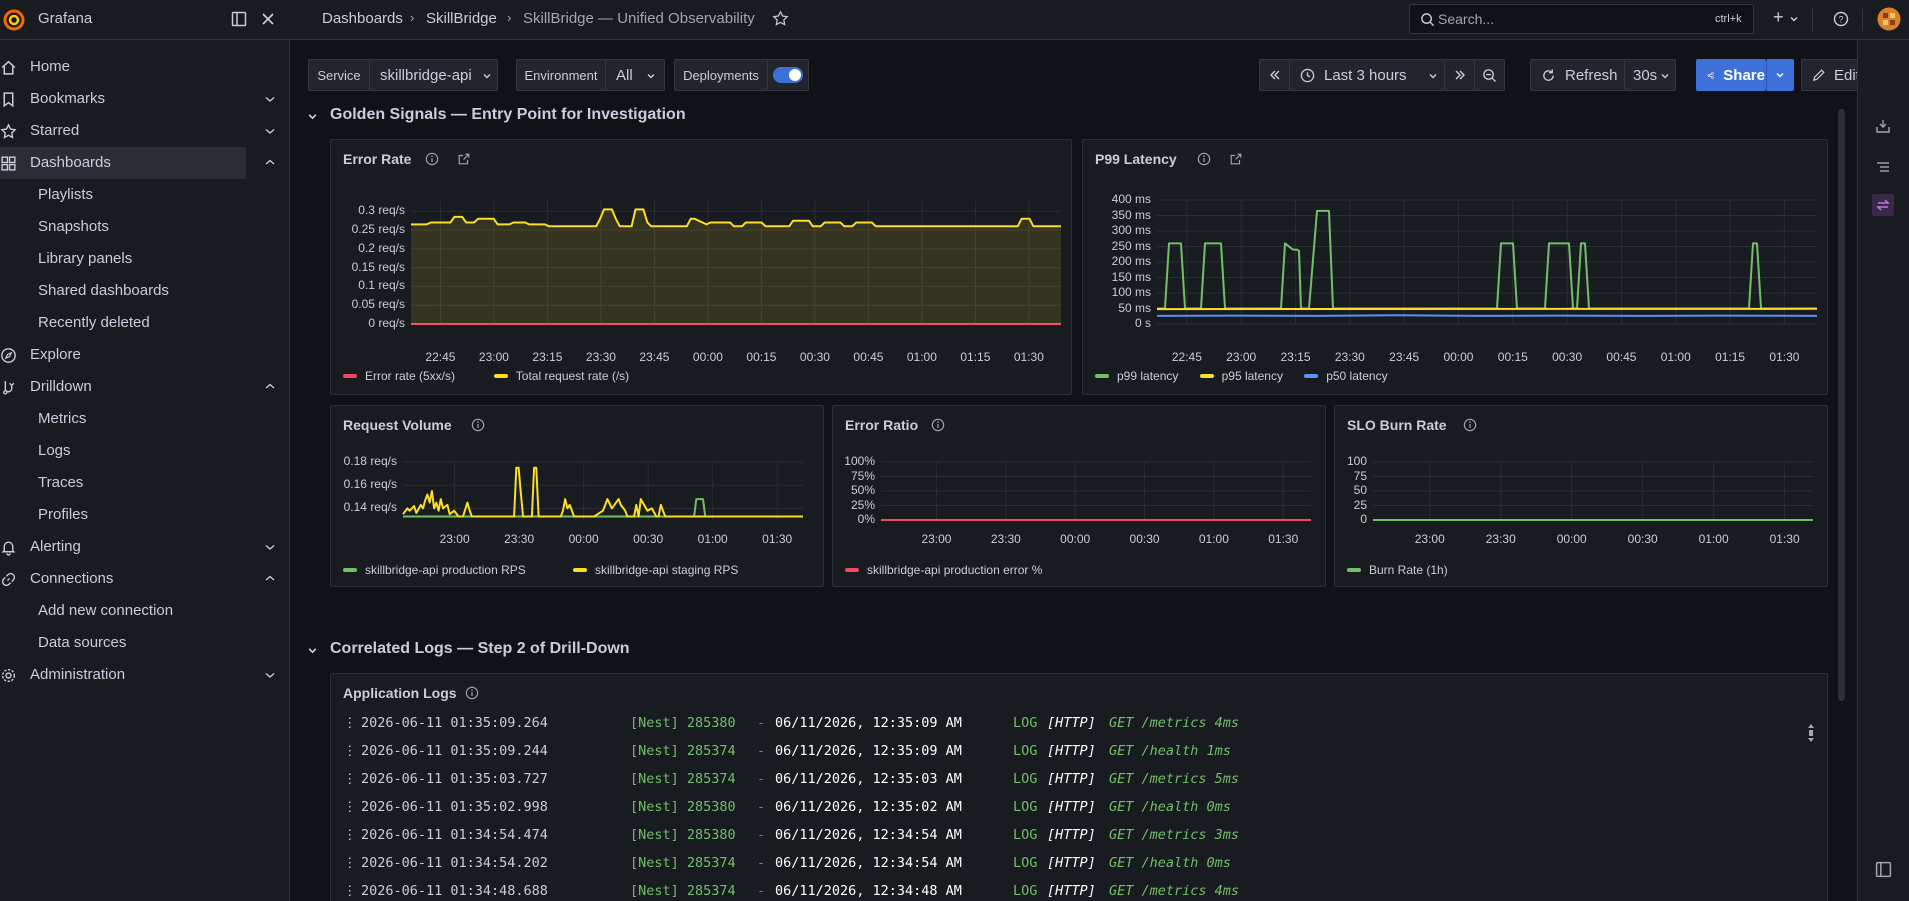 Image resolution: width=1909 pixels, height=901 pixels. I want to click on breadcrumb-skillbridge: SkillBridge, so click(461, 18).